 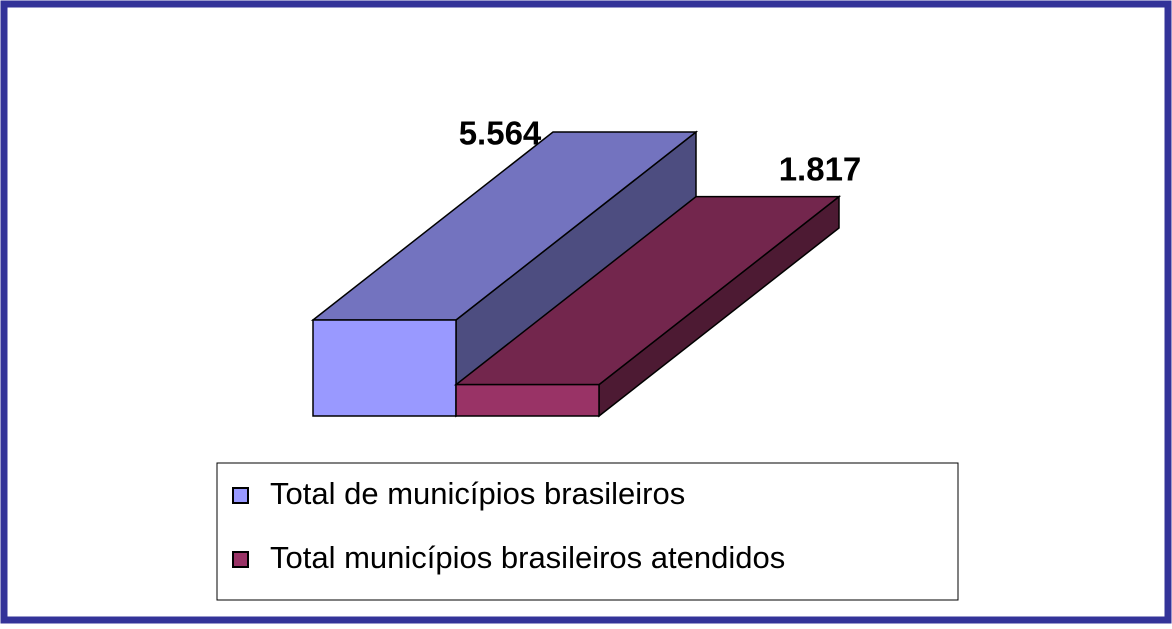 I want to click on data-label: 1.817, so click(x=820, y=169).